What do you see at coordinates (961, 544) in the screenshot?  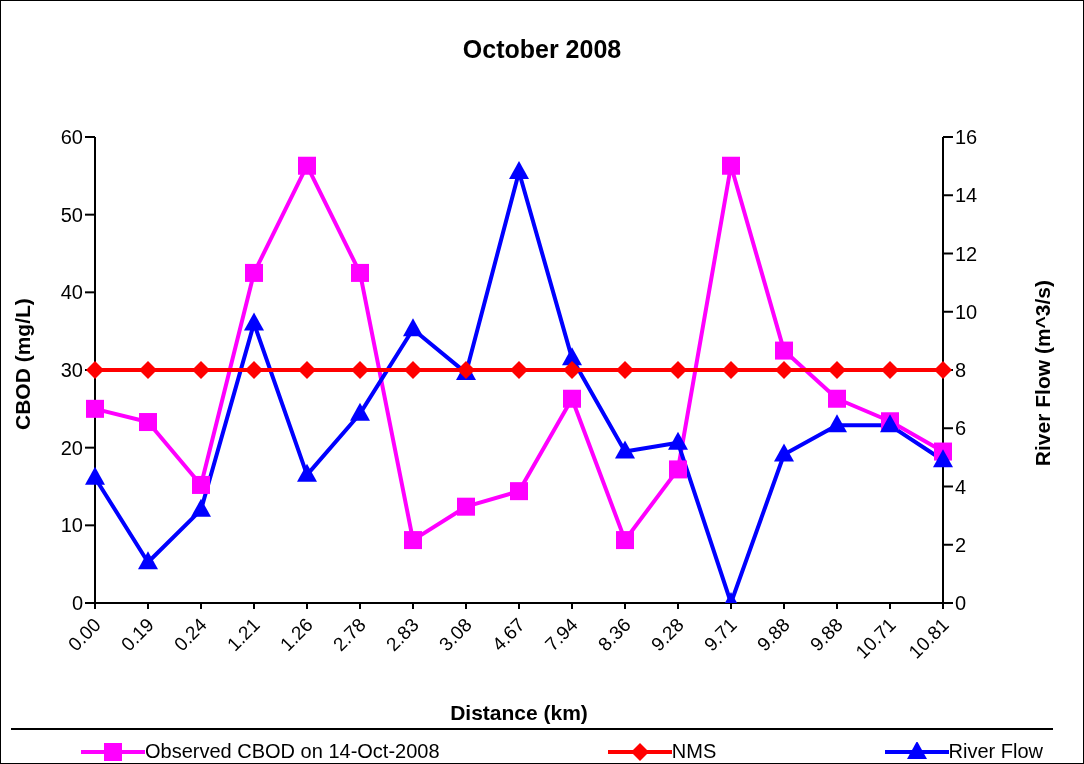 I see `y2-tick-label: 2` at bounding box center [961, 544].